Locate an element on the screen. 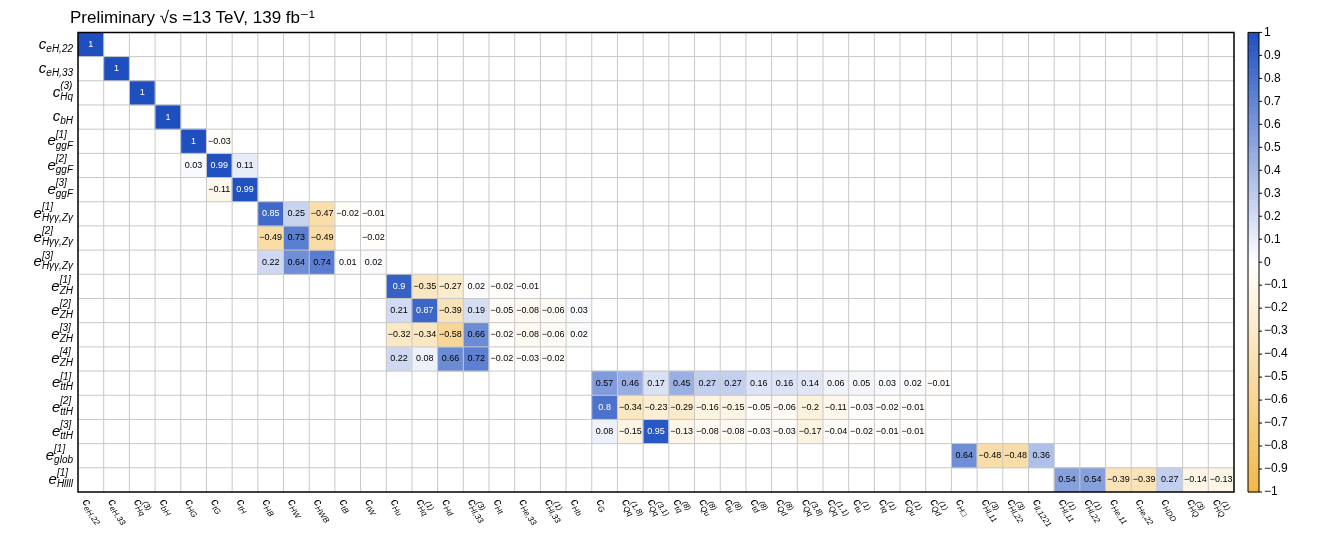  color-bar-label: 0 is located at coordinates (1267, 261).